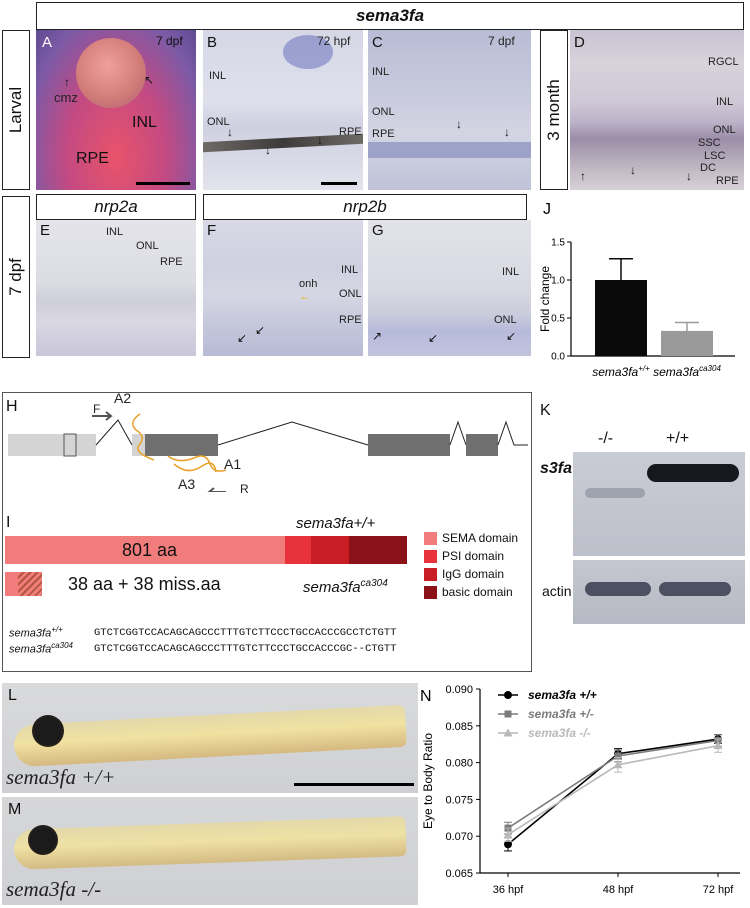 Image resolution: width=750 pixels, height=908 pixels. Describe the element at coordinates (48, 731) in the screenshot. I see `panel-l-larva-eye` at that location.